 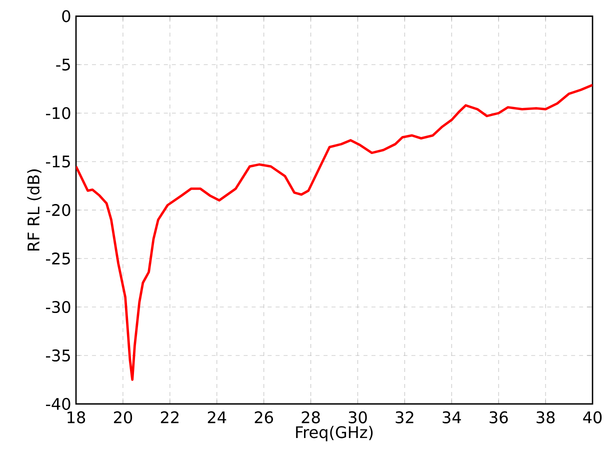 What do you see at coordinates (58, 355) in the screenshot?
I see `y-tick-label: -35` at bounding box center [58, 355].